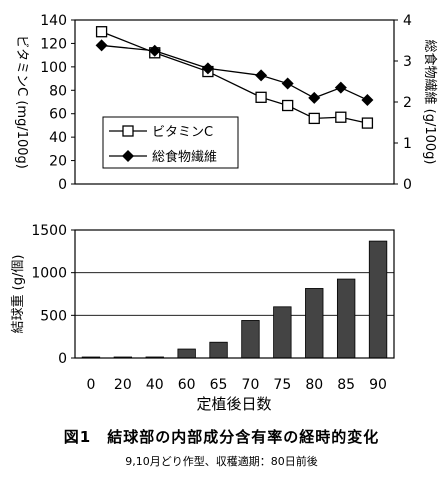  What do you see at coordinates (62, 359) in the screenshot?
I see `bar-y-tick-label: 0` at bounding box center [62, 359].